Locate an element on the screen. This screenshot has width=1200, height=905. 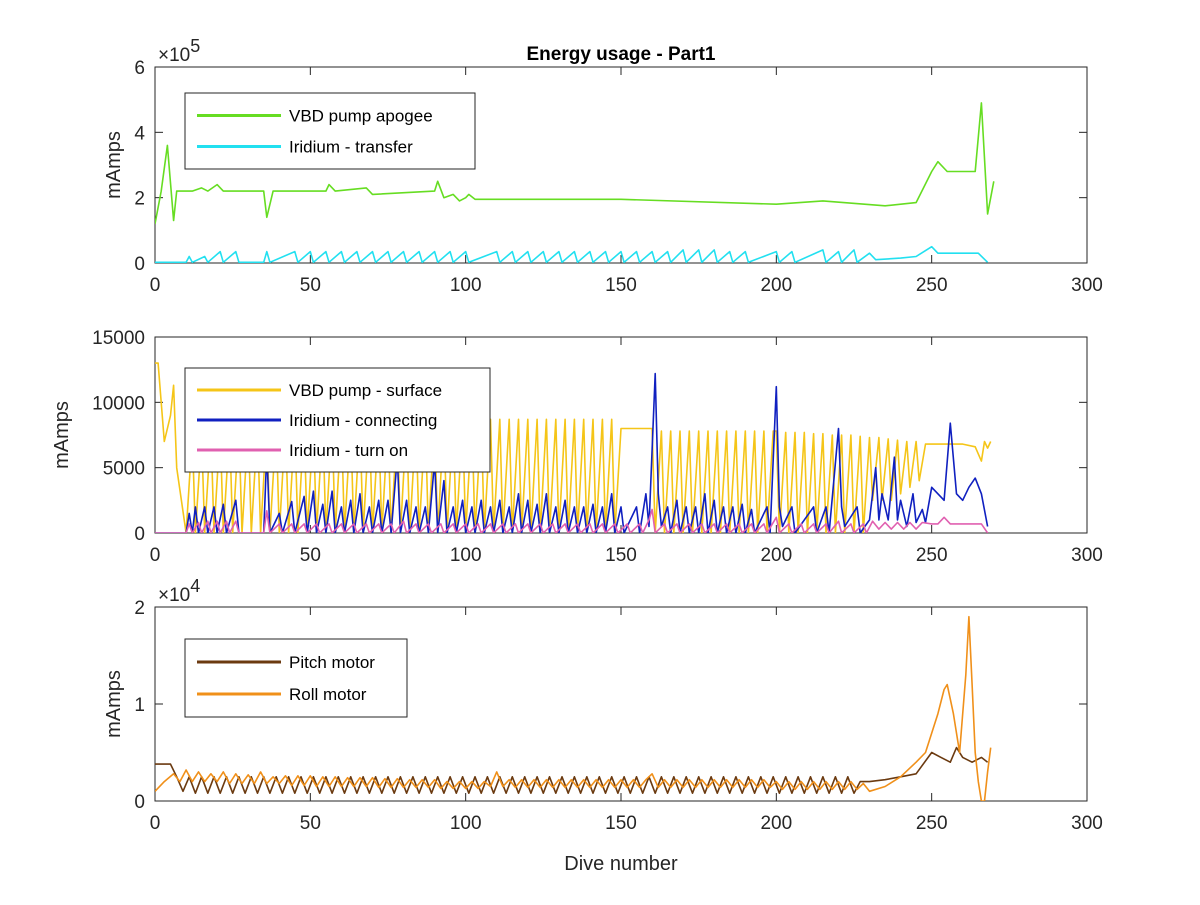
y-tick-label: 10000 is located at coordinates (118, 403).